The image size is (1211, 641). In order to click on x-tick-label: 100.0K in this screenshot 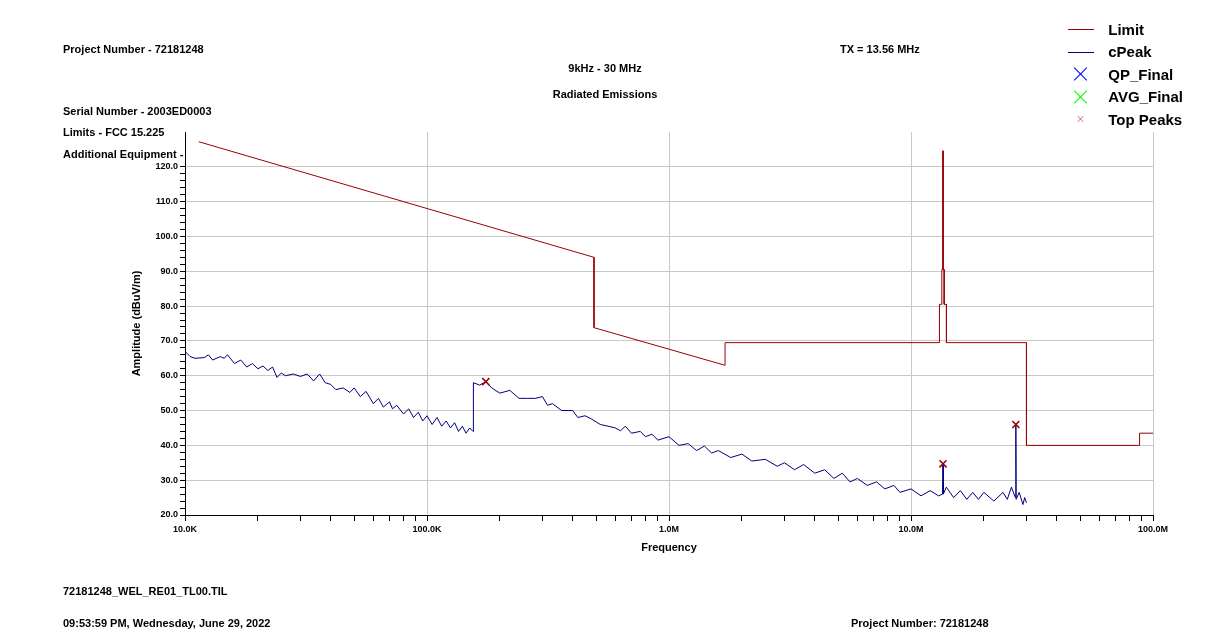, I will do `click(427, 528)`.